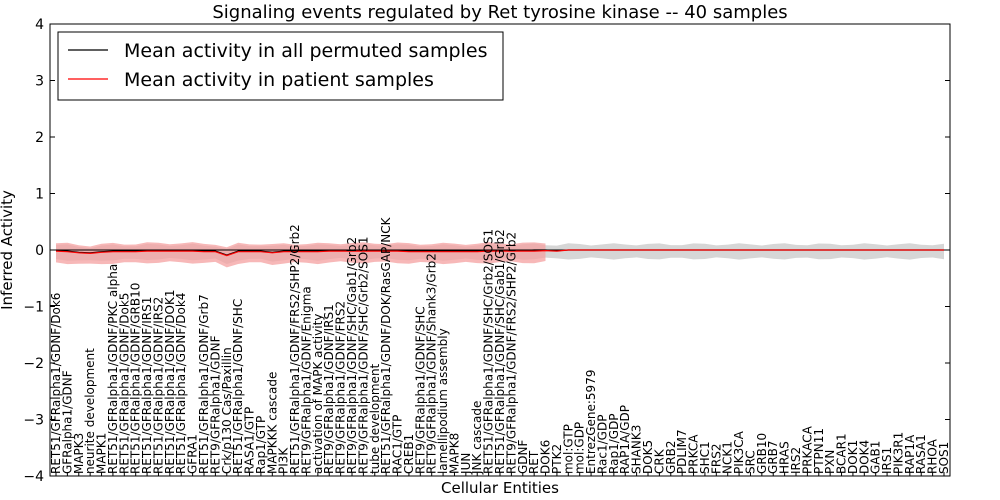  I want to click on x-tick-label: RET9/GFRalpha1/GDNF/SHC/Gab1/Grb2, so click(352, 355).